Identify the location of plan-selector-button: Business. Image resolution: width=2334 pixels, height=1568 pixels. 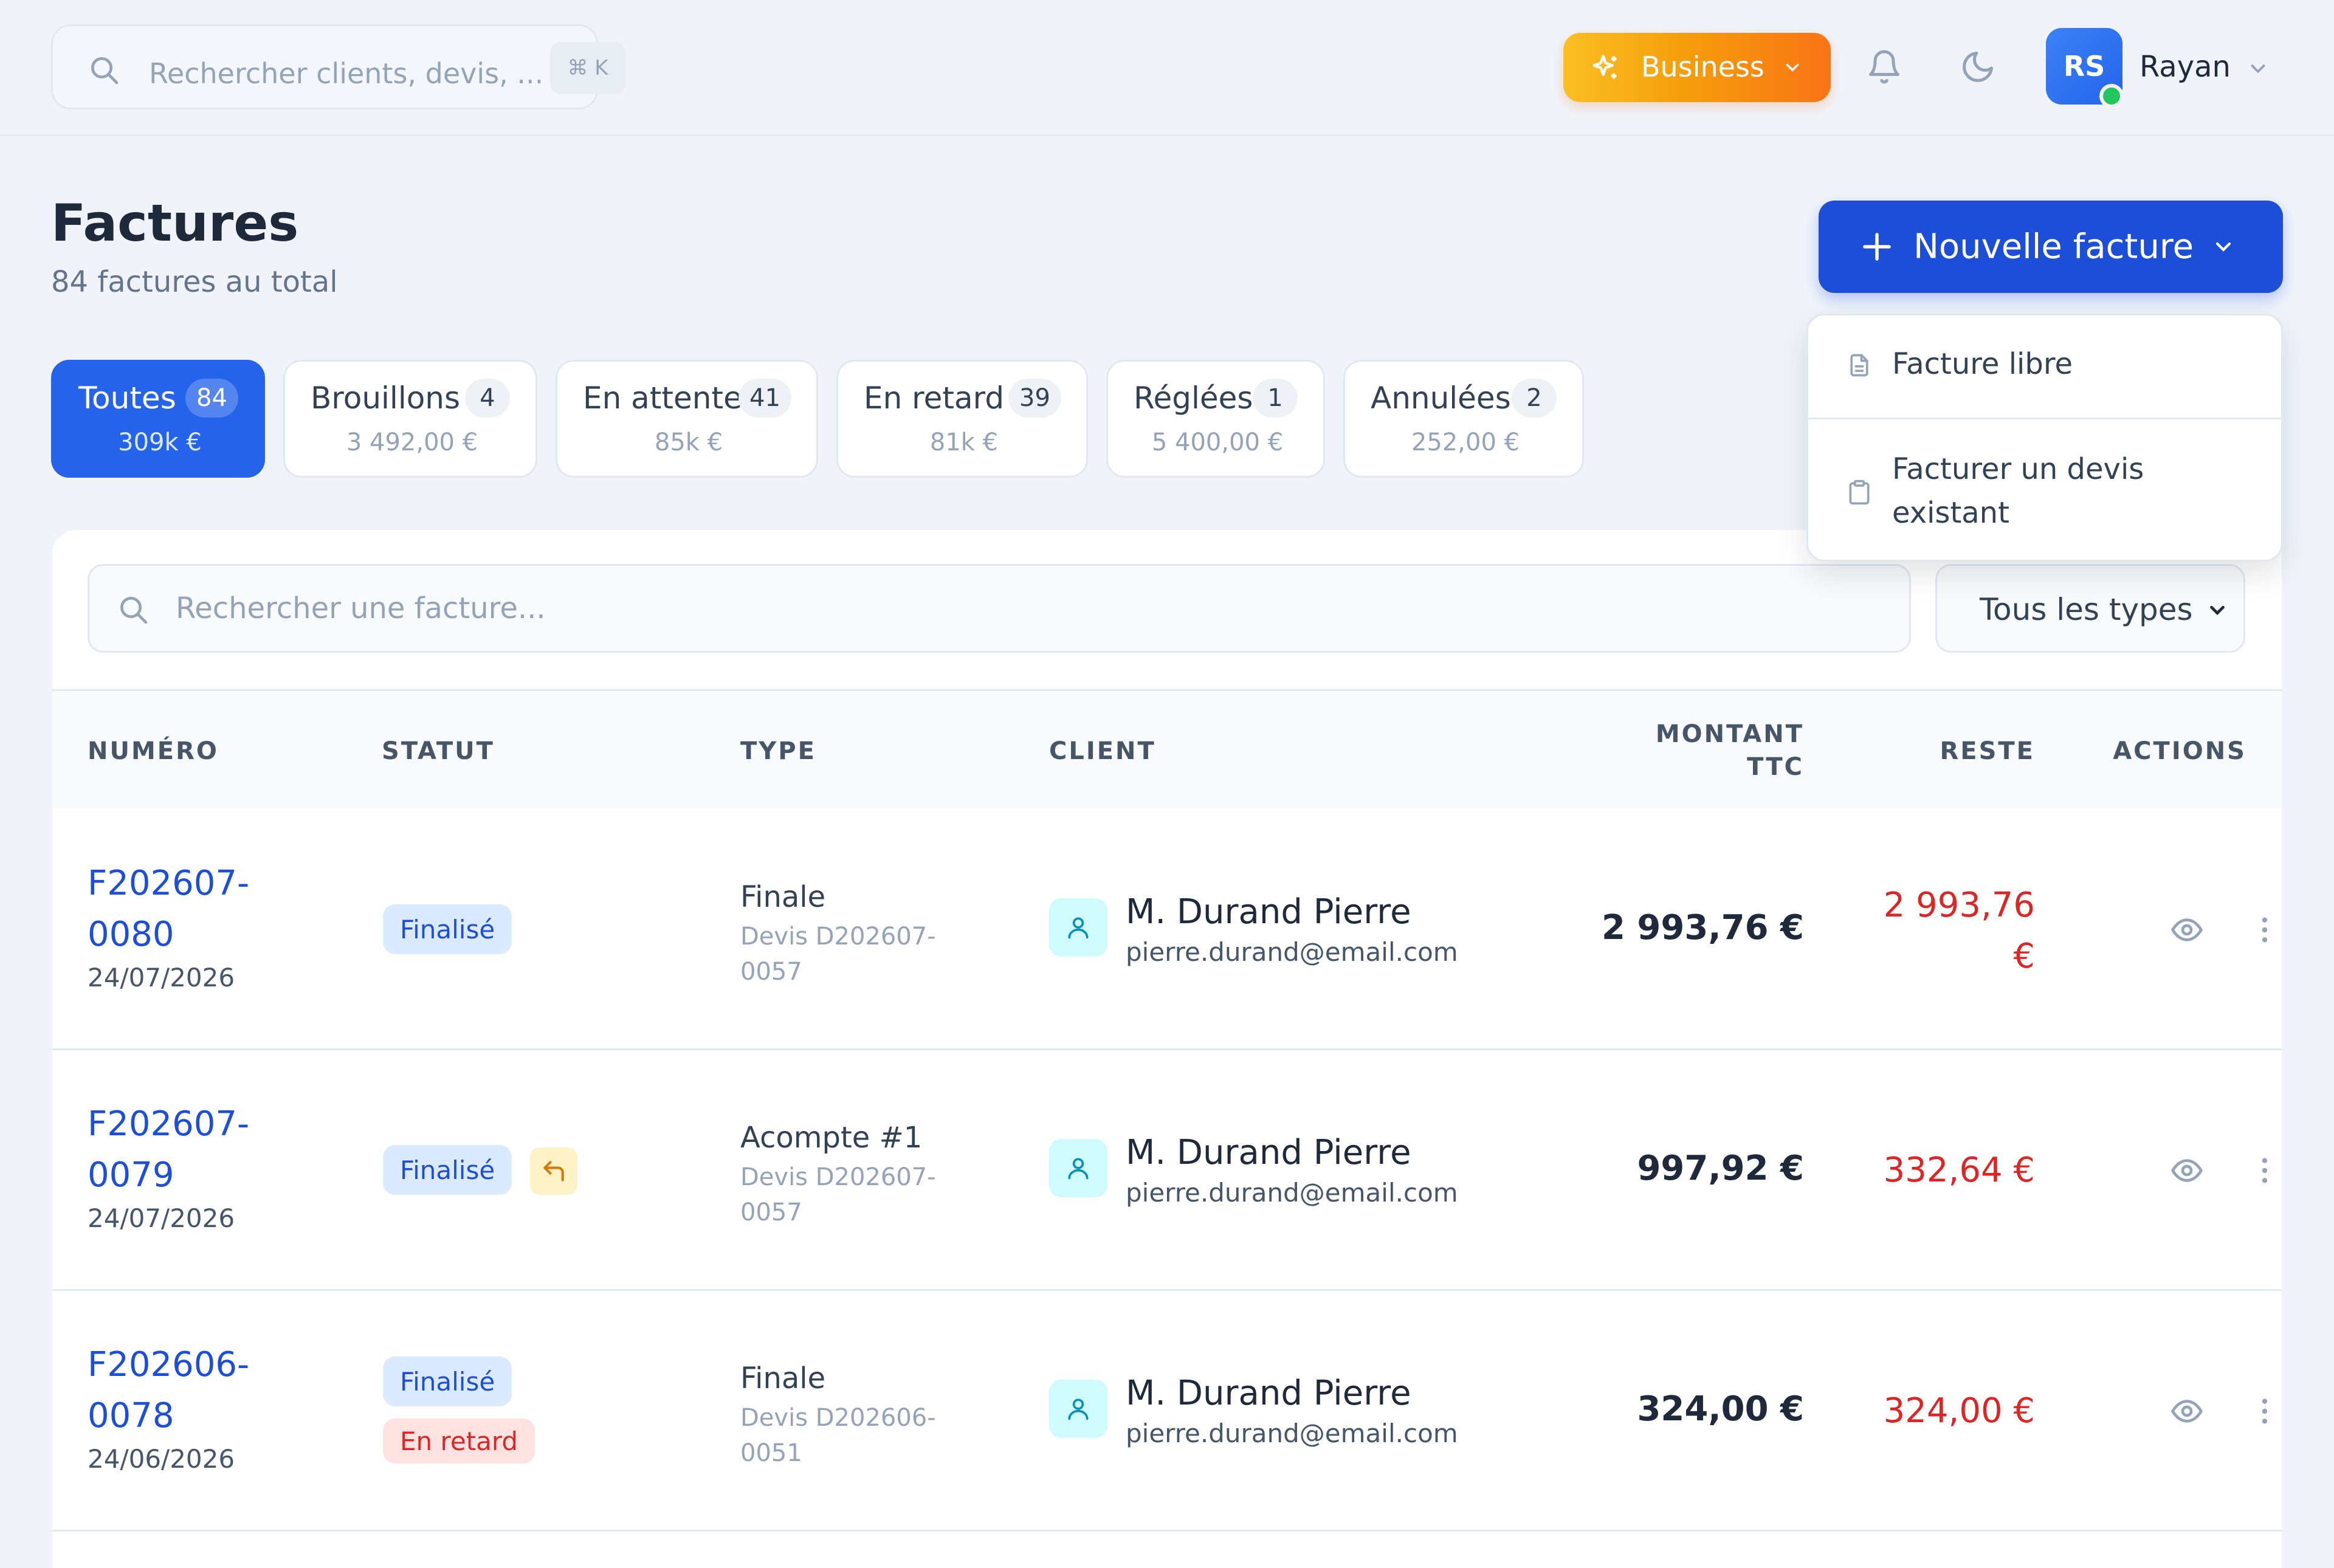
(1697, 67).